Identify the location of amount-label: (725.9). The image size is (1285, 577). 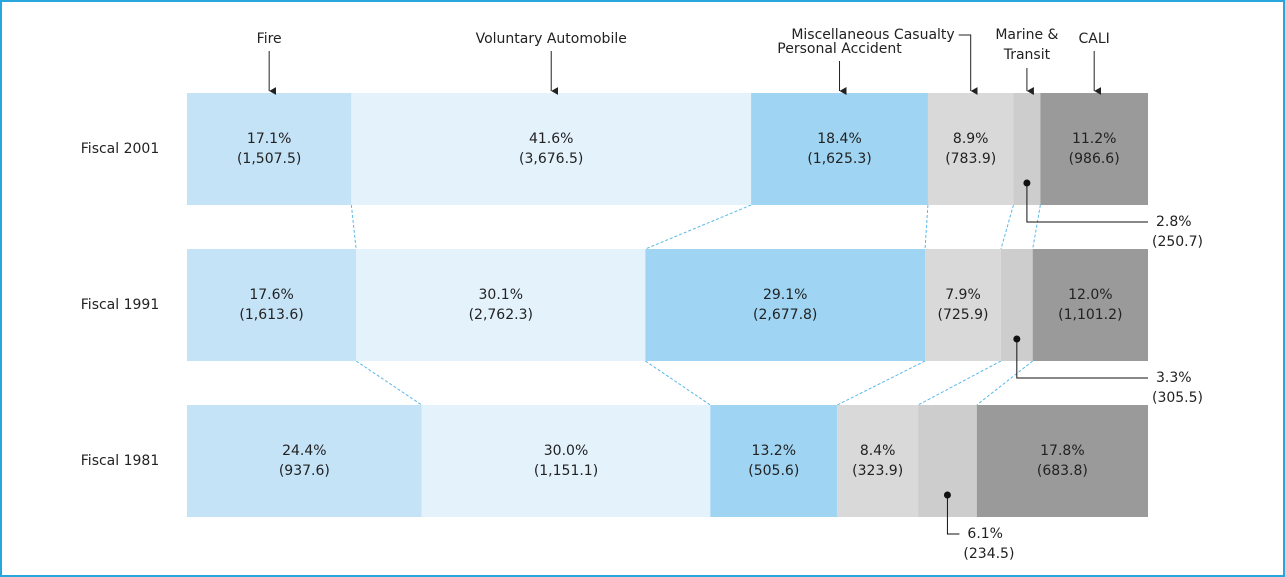
(962, 315).